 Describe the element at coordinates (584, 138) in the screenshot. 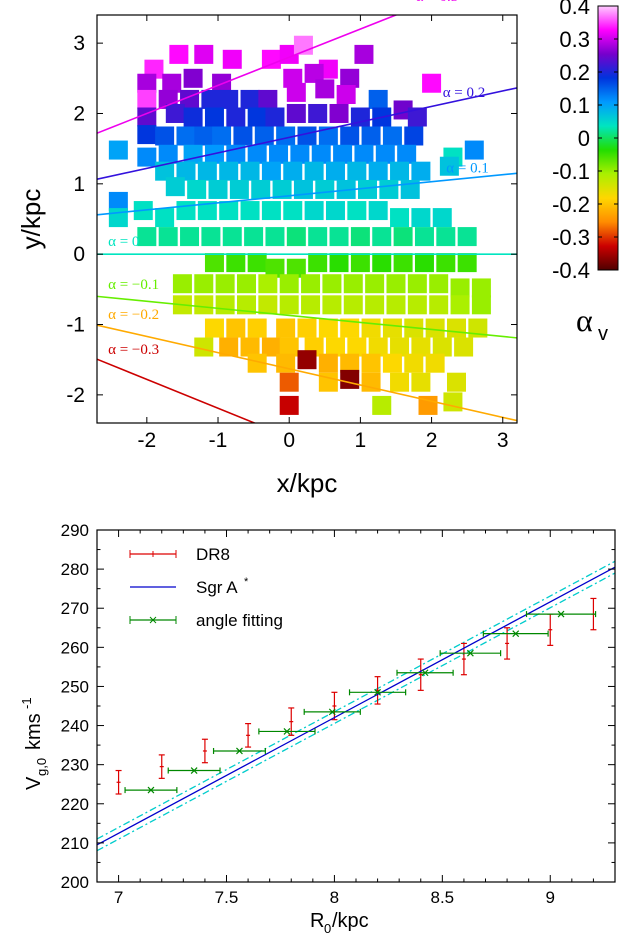

I see `colorbar-tick-label: 0` at that location.